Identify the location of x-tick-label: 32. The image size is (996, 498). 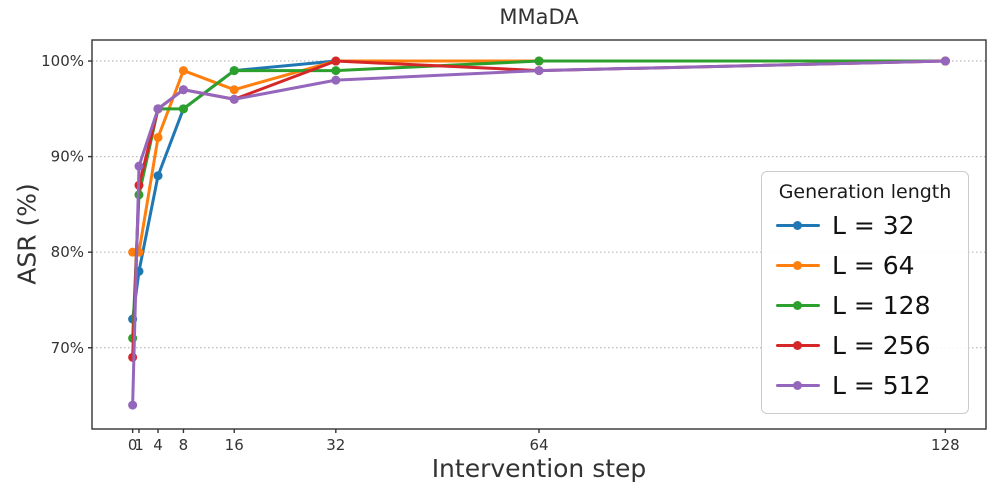
(335, 445).